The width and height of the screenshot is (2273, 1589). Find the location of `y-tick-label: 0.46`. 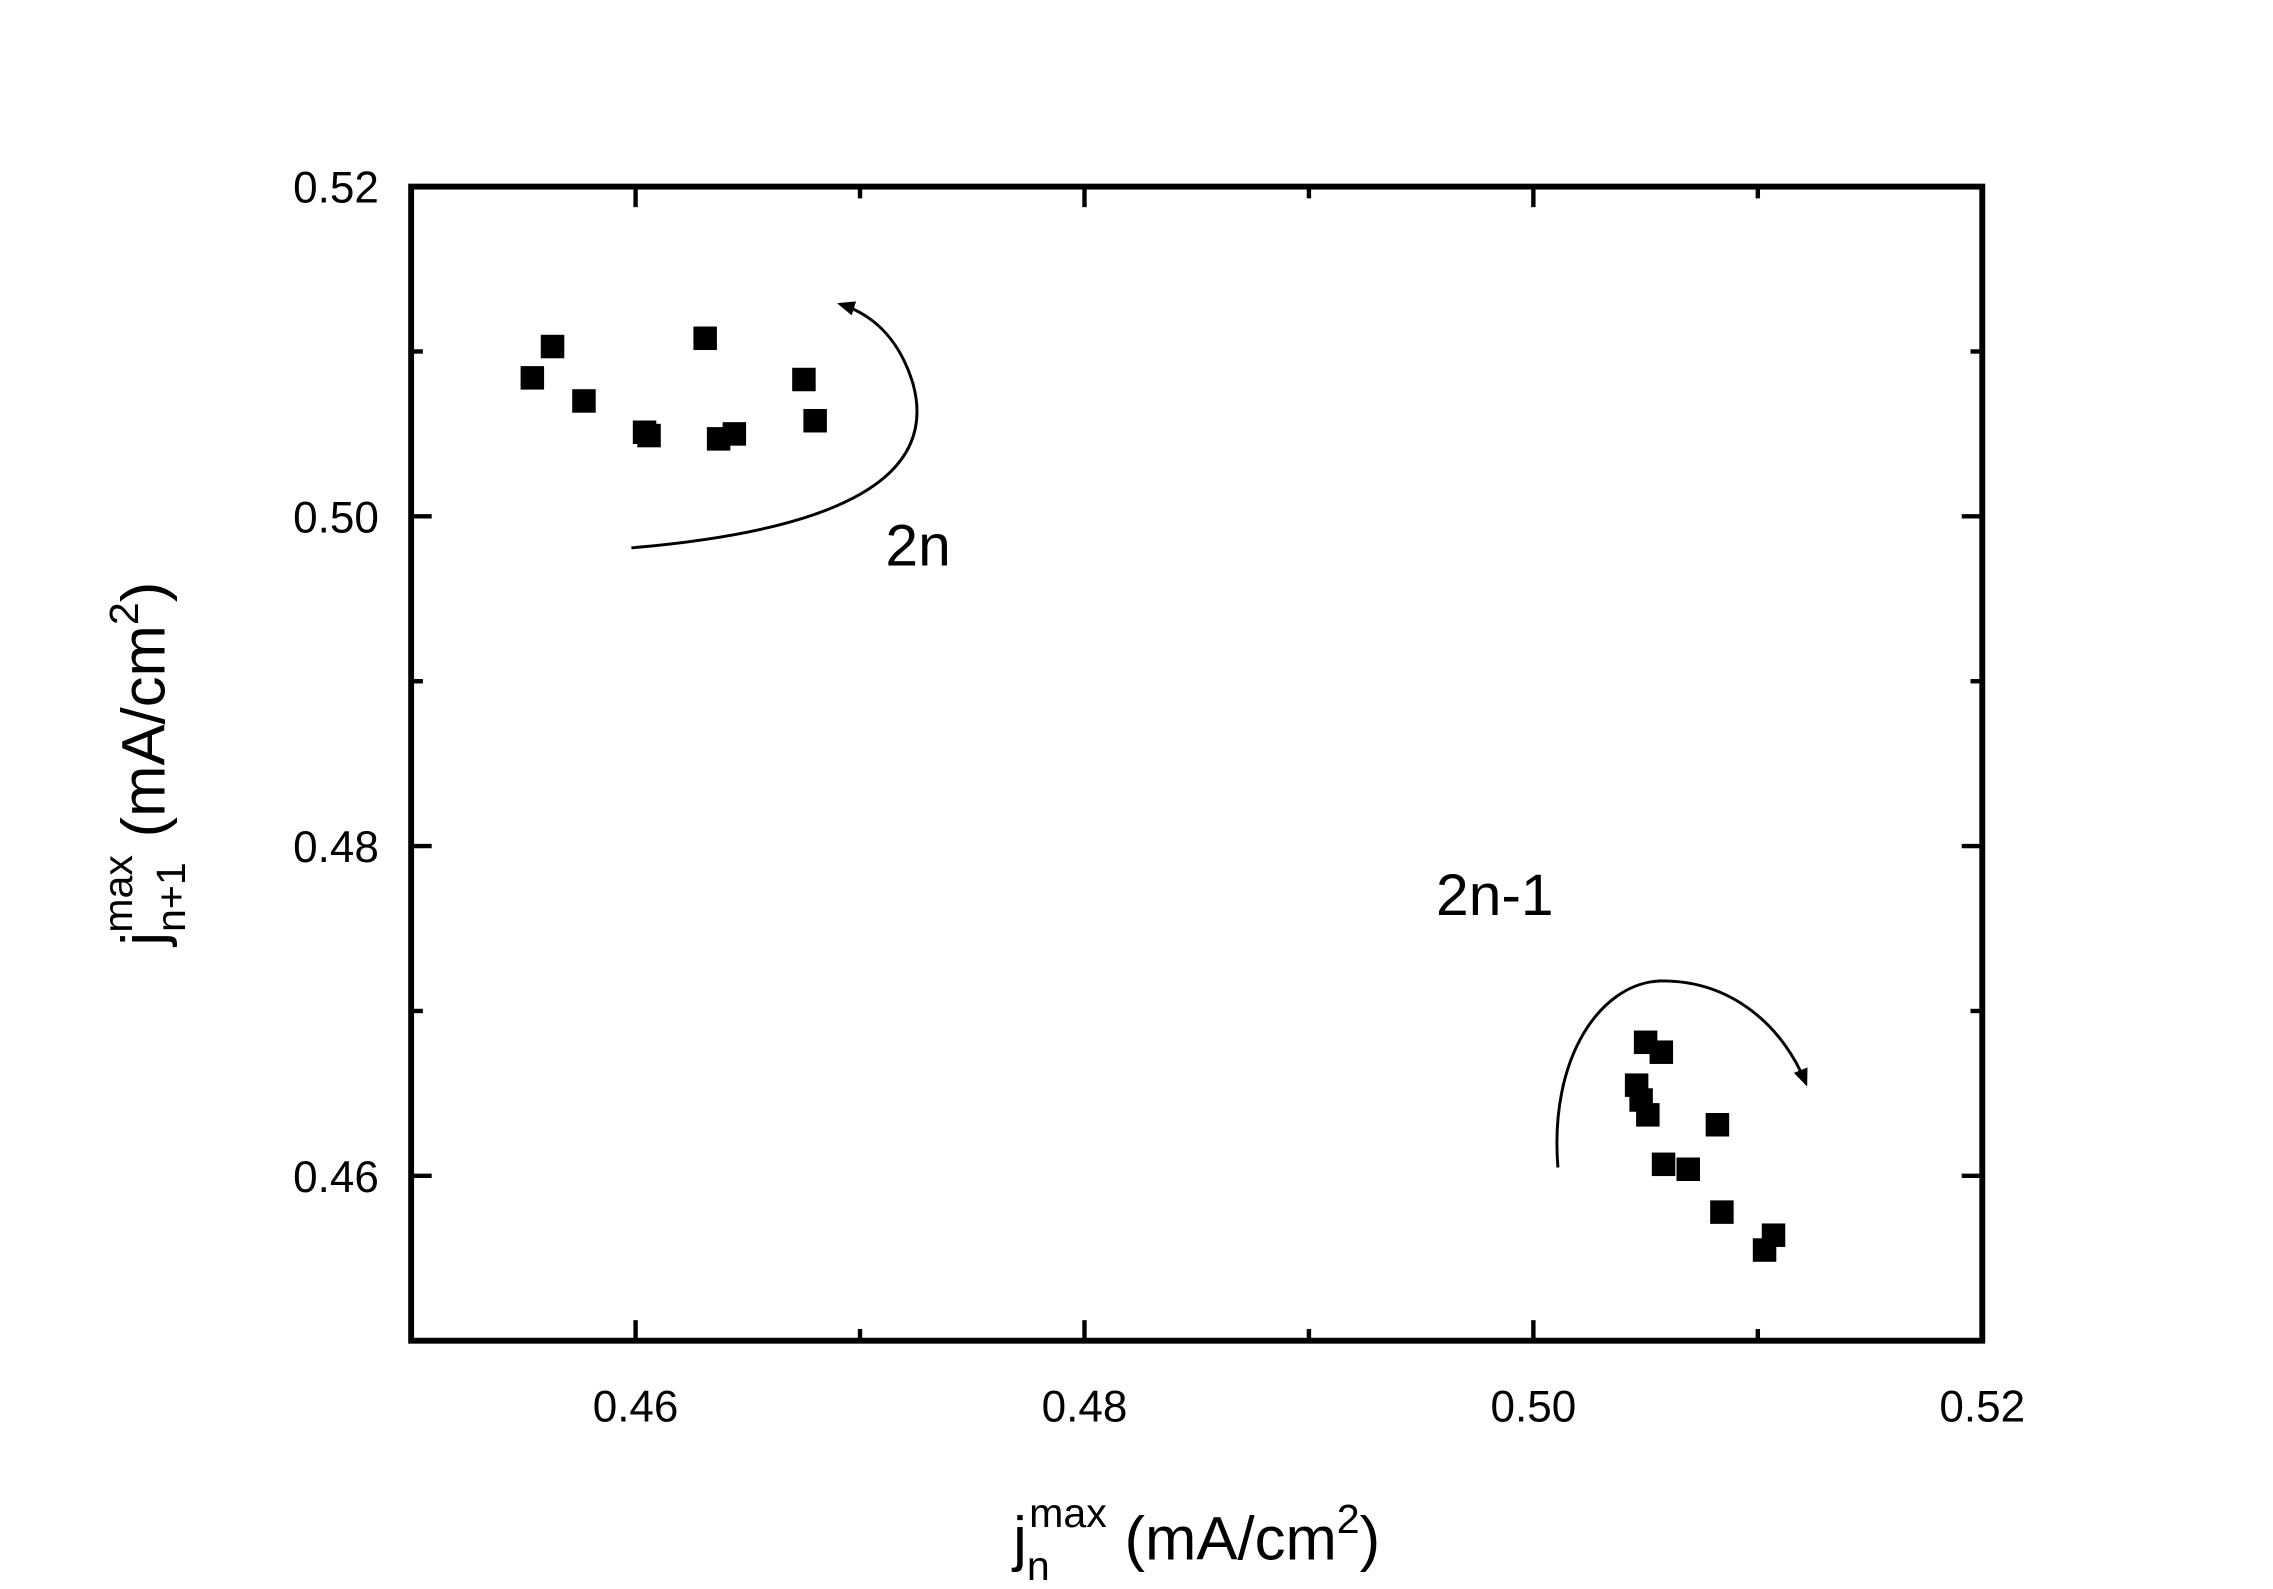

y-tick-label: 0.46 is located at coordinates (336, 1177).